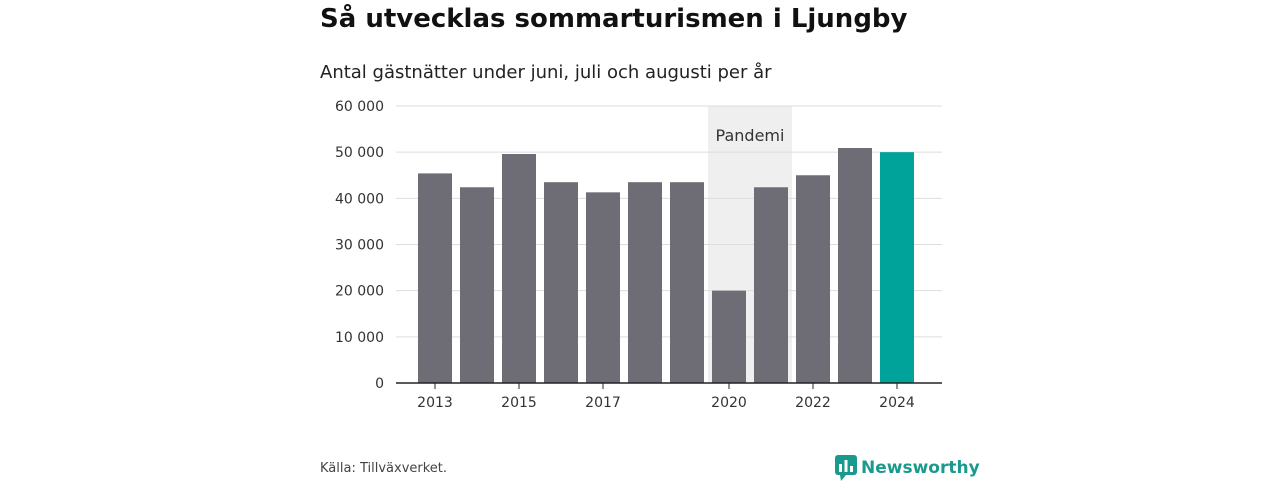 This screenshot has height=481, width=1280. Describe the element at coordinates (771, 285) in the screenshot. I see `bar-2021` at that location.